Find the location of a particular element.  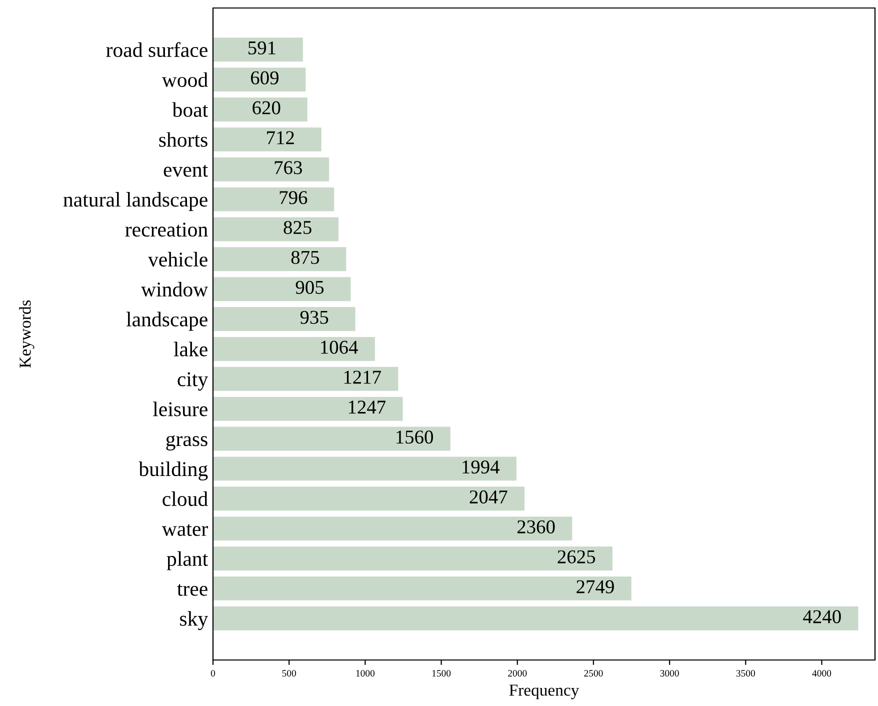

data-label: 2360 is located at coordinates (536, 527).